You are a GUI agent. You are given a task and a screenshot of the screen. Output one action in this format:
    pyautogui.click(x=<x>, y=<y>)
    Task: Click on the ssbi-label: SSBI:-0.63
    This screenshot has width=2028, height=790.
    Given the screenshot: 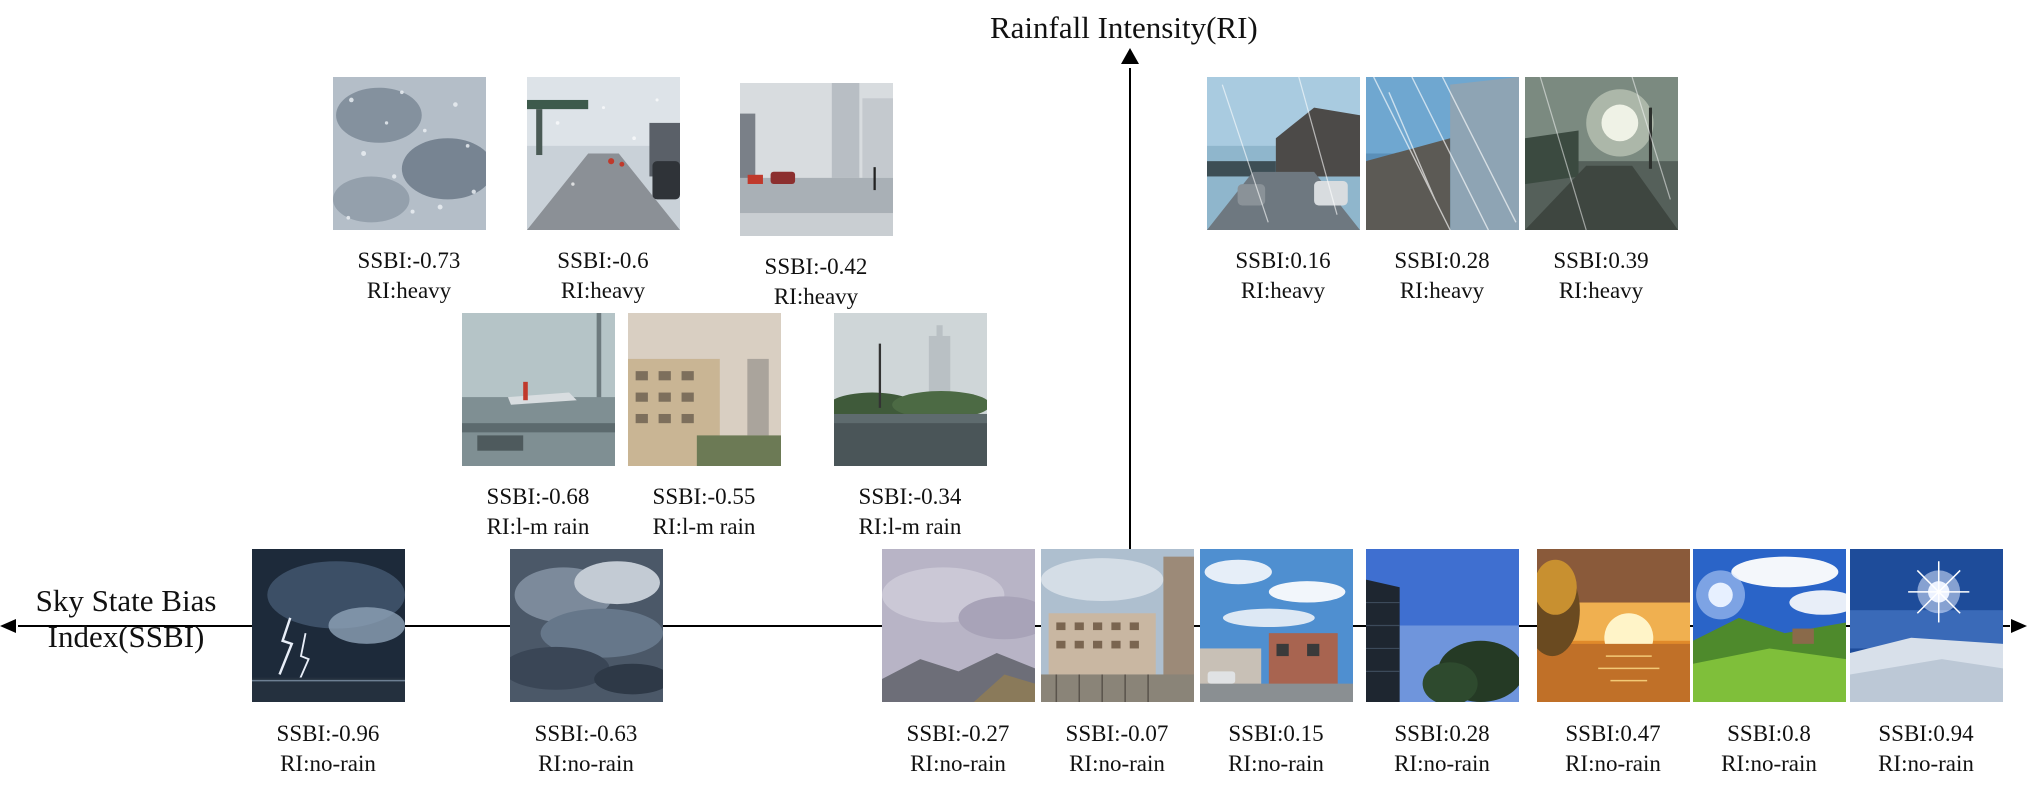 What is the action you would take?
    pyautogui.click(x=586, y=733)
    